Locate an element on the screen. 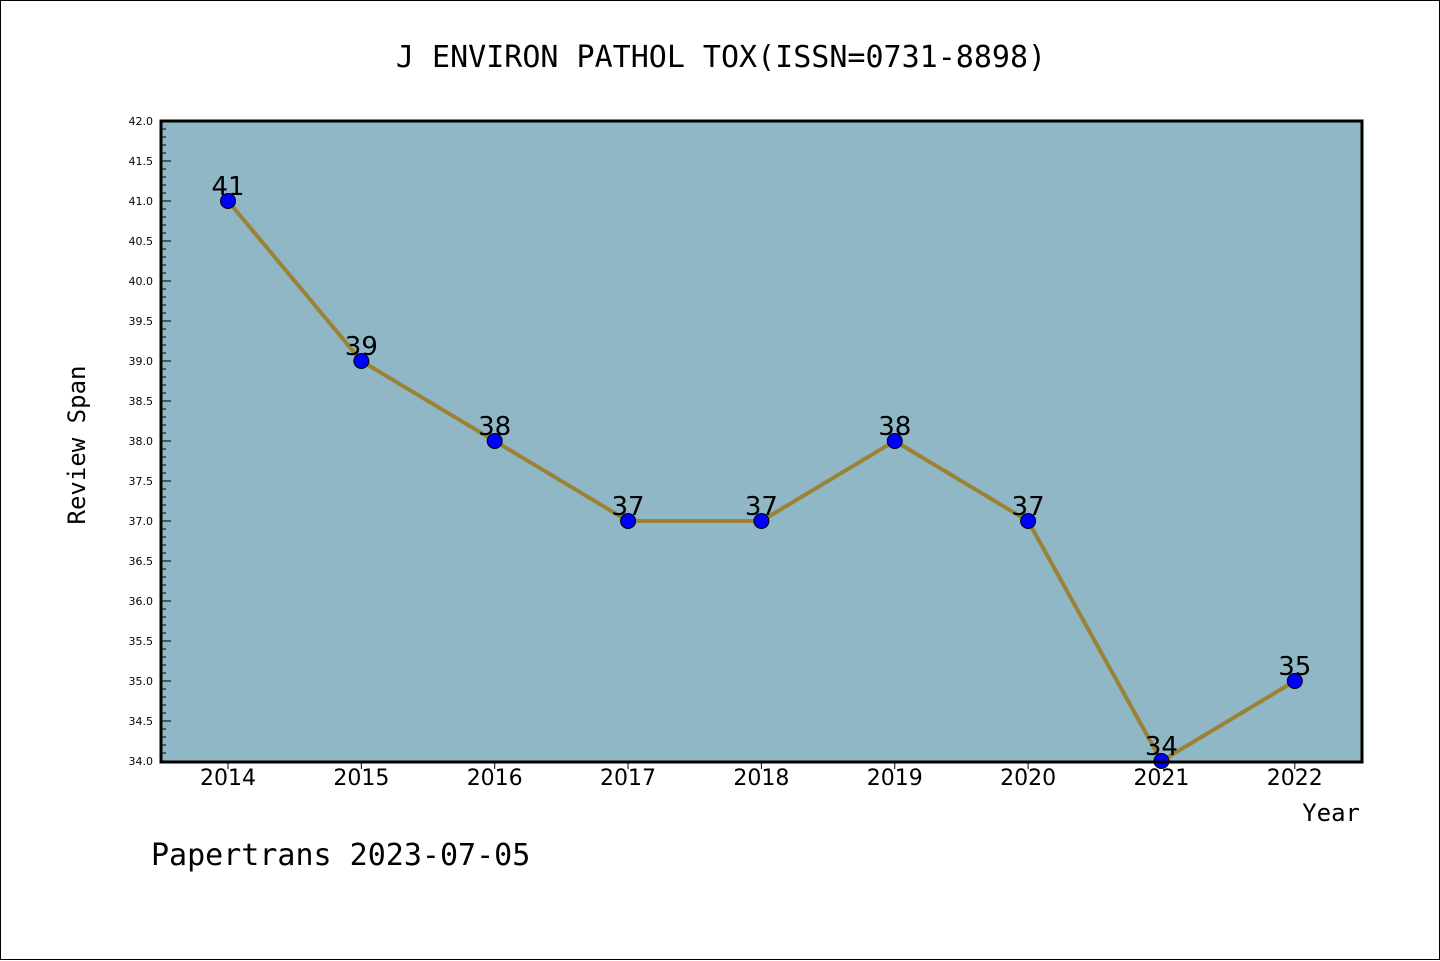 This screenshot has height=961, width=1440. y-tick-label: 38.5 is located at coordinates (141, 401).